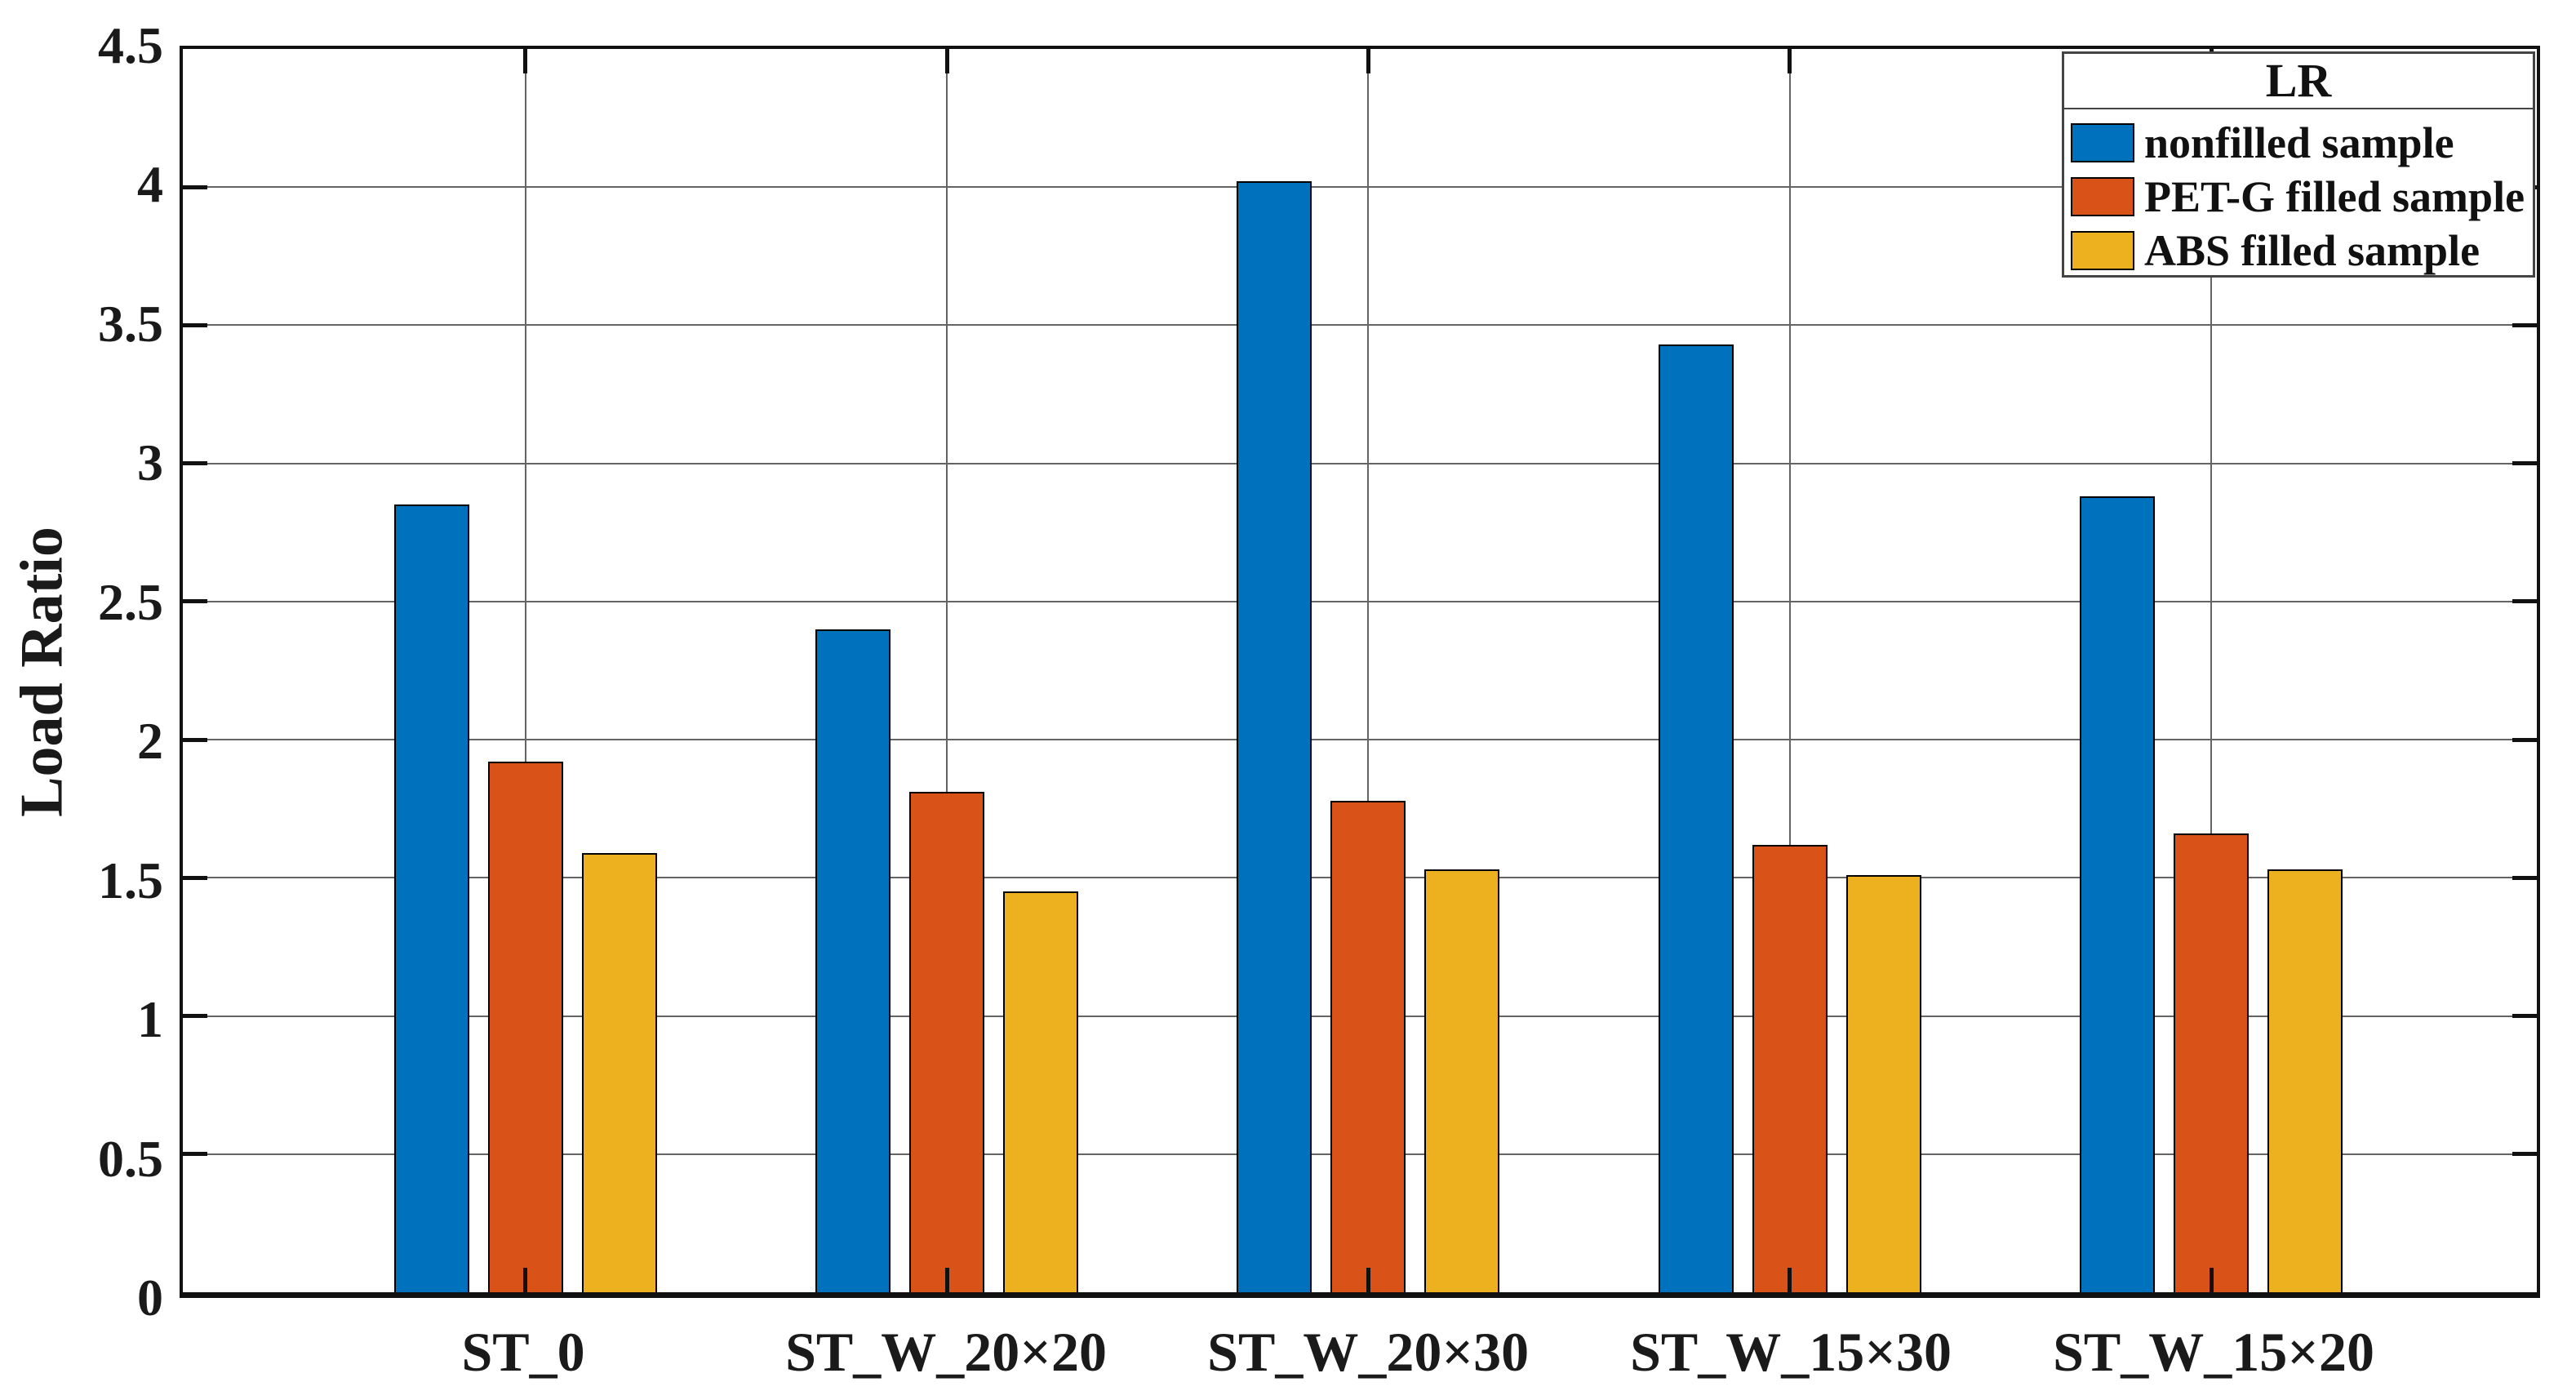 The image size is (2576, 1400). Describe the element at coordinates (150, 1020) in the screenshot. I see `y-tick-label: 1` at that location.